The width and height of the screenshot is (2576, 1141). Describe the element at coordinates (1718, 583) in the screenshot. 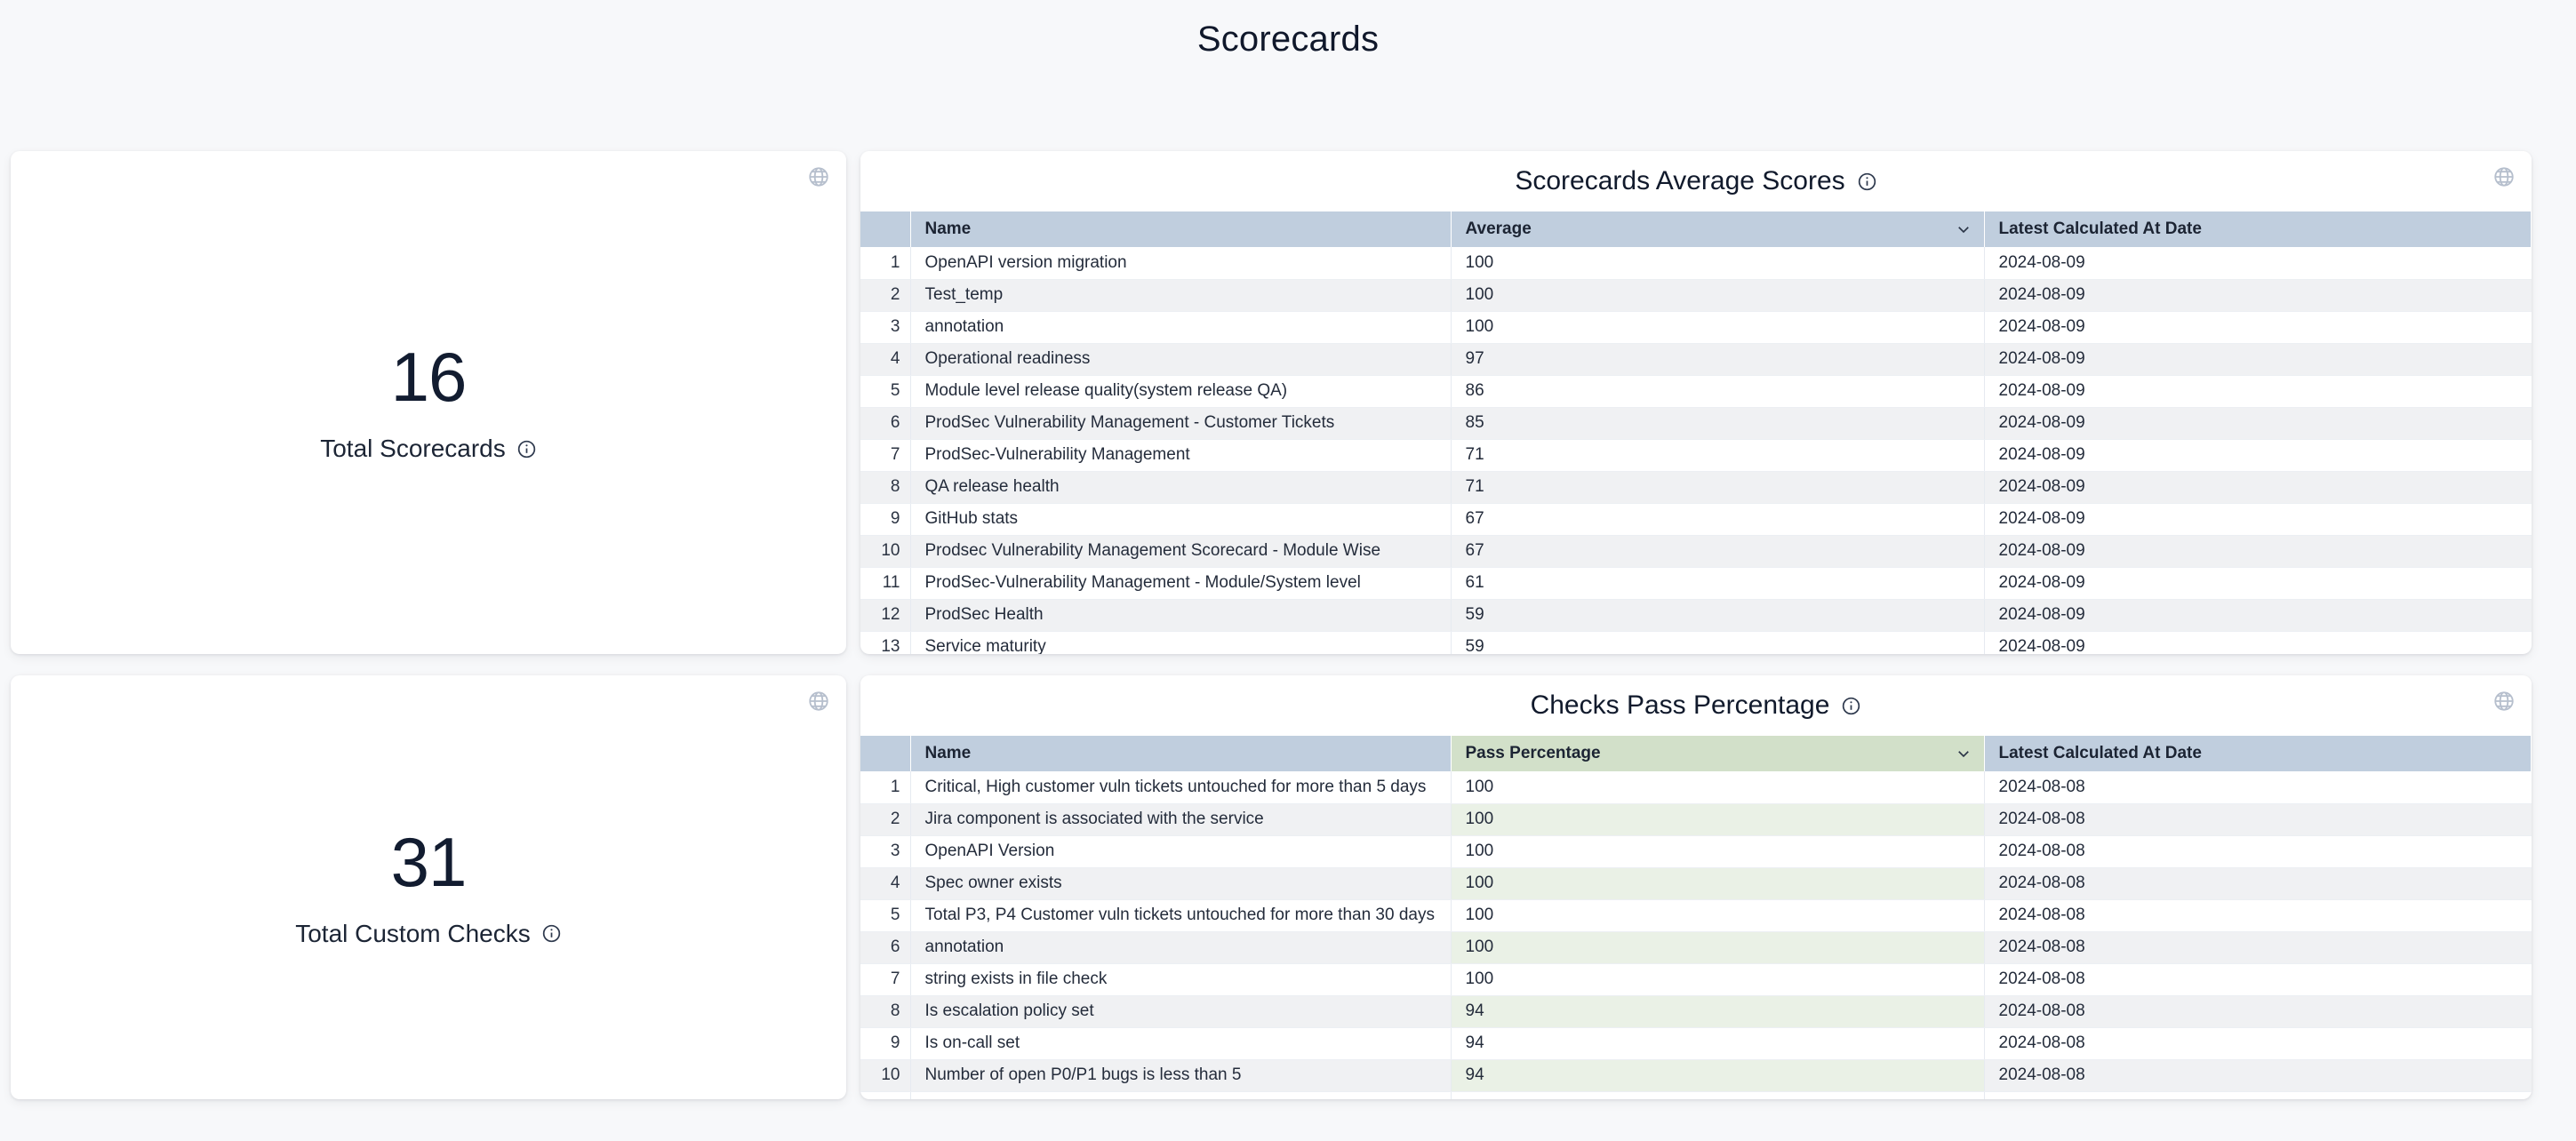

I see `cell-value: 61` at that location.